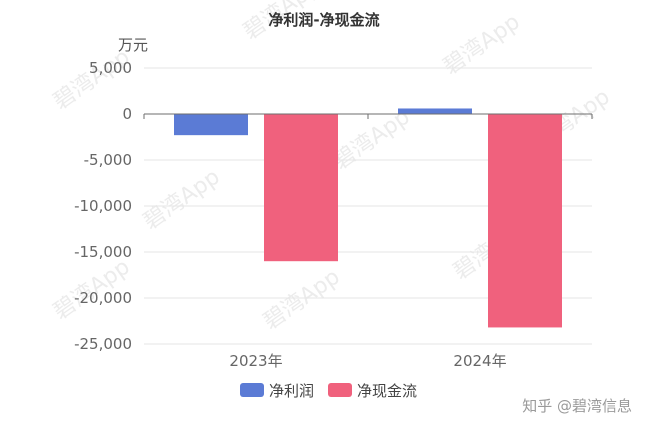 The width and height of the screenshot is (648, 432). What do you see at coordinates (182, 200) in the screenshot?
I see `watermark-text-3: 碧湾App` at bounding box center [182, 200].